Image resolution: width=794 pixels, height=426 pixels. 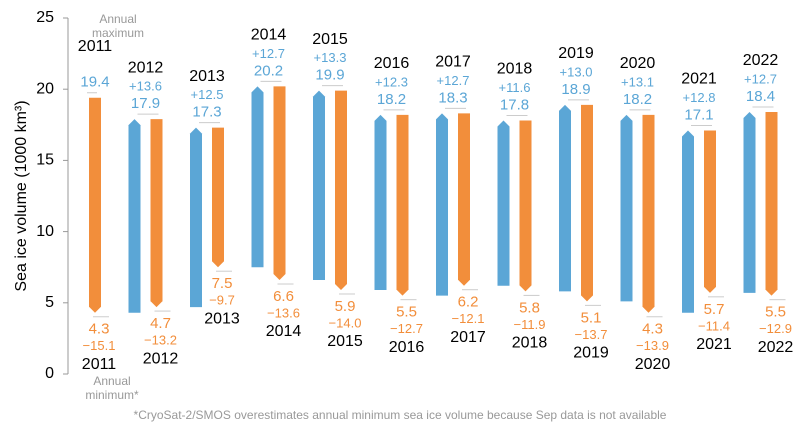 What do you see at coordinates (453, 62) in the screenshot?
I see `year-label: 2017` at bounding box center [453, 62].